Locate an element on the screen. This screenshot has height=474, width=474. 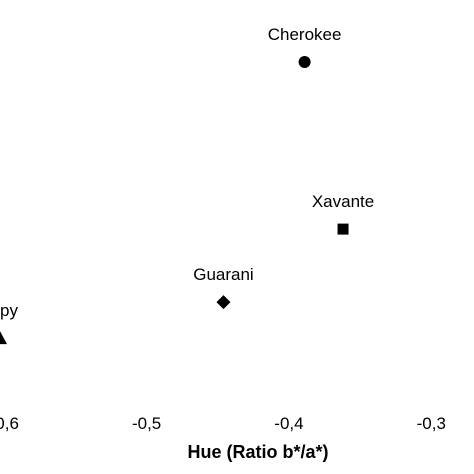
point-label: py is located at coordinates (9, 310).